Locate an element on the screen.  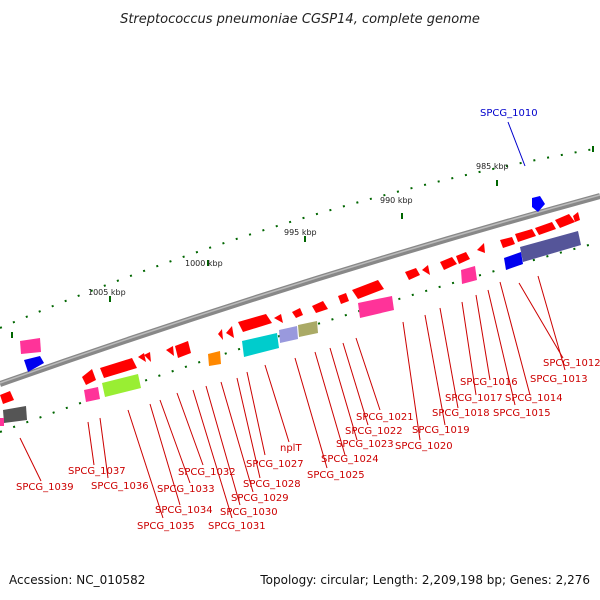
gene-feature-navy is located at coordinates (550, 246).